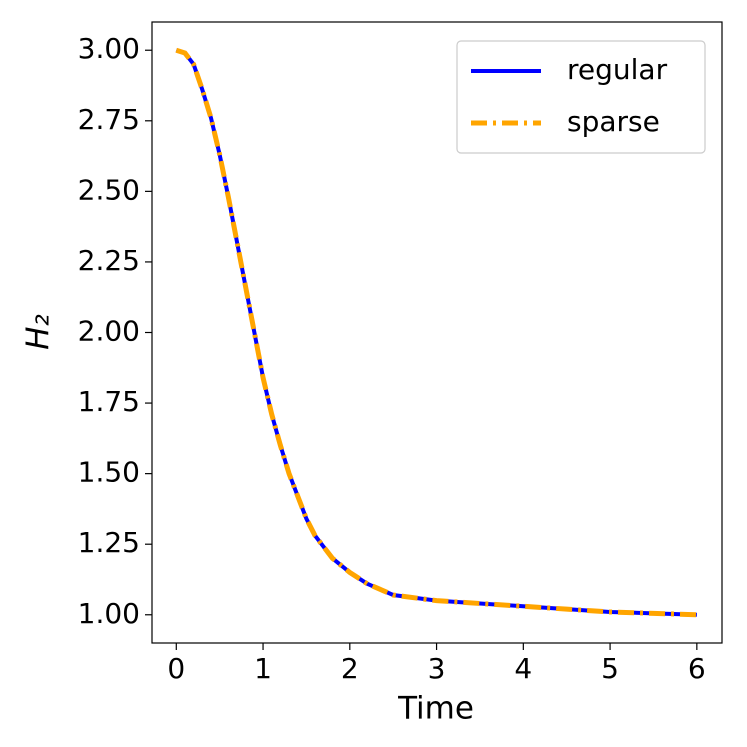 Image resolution: width=747 pixels, height=747 pixels. Describe the element at coordinates (109, 613) in the screenshot. I see `y-tick-label: 1.00` at that location.